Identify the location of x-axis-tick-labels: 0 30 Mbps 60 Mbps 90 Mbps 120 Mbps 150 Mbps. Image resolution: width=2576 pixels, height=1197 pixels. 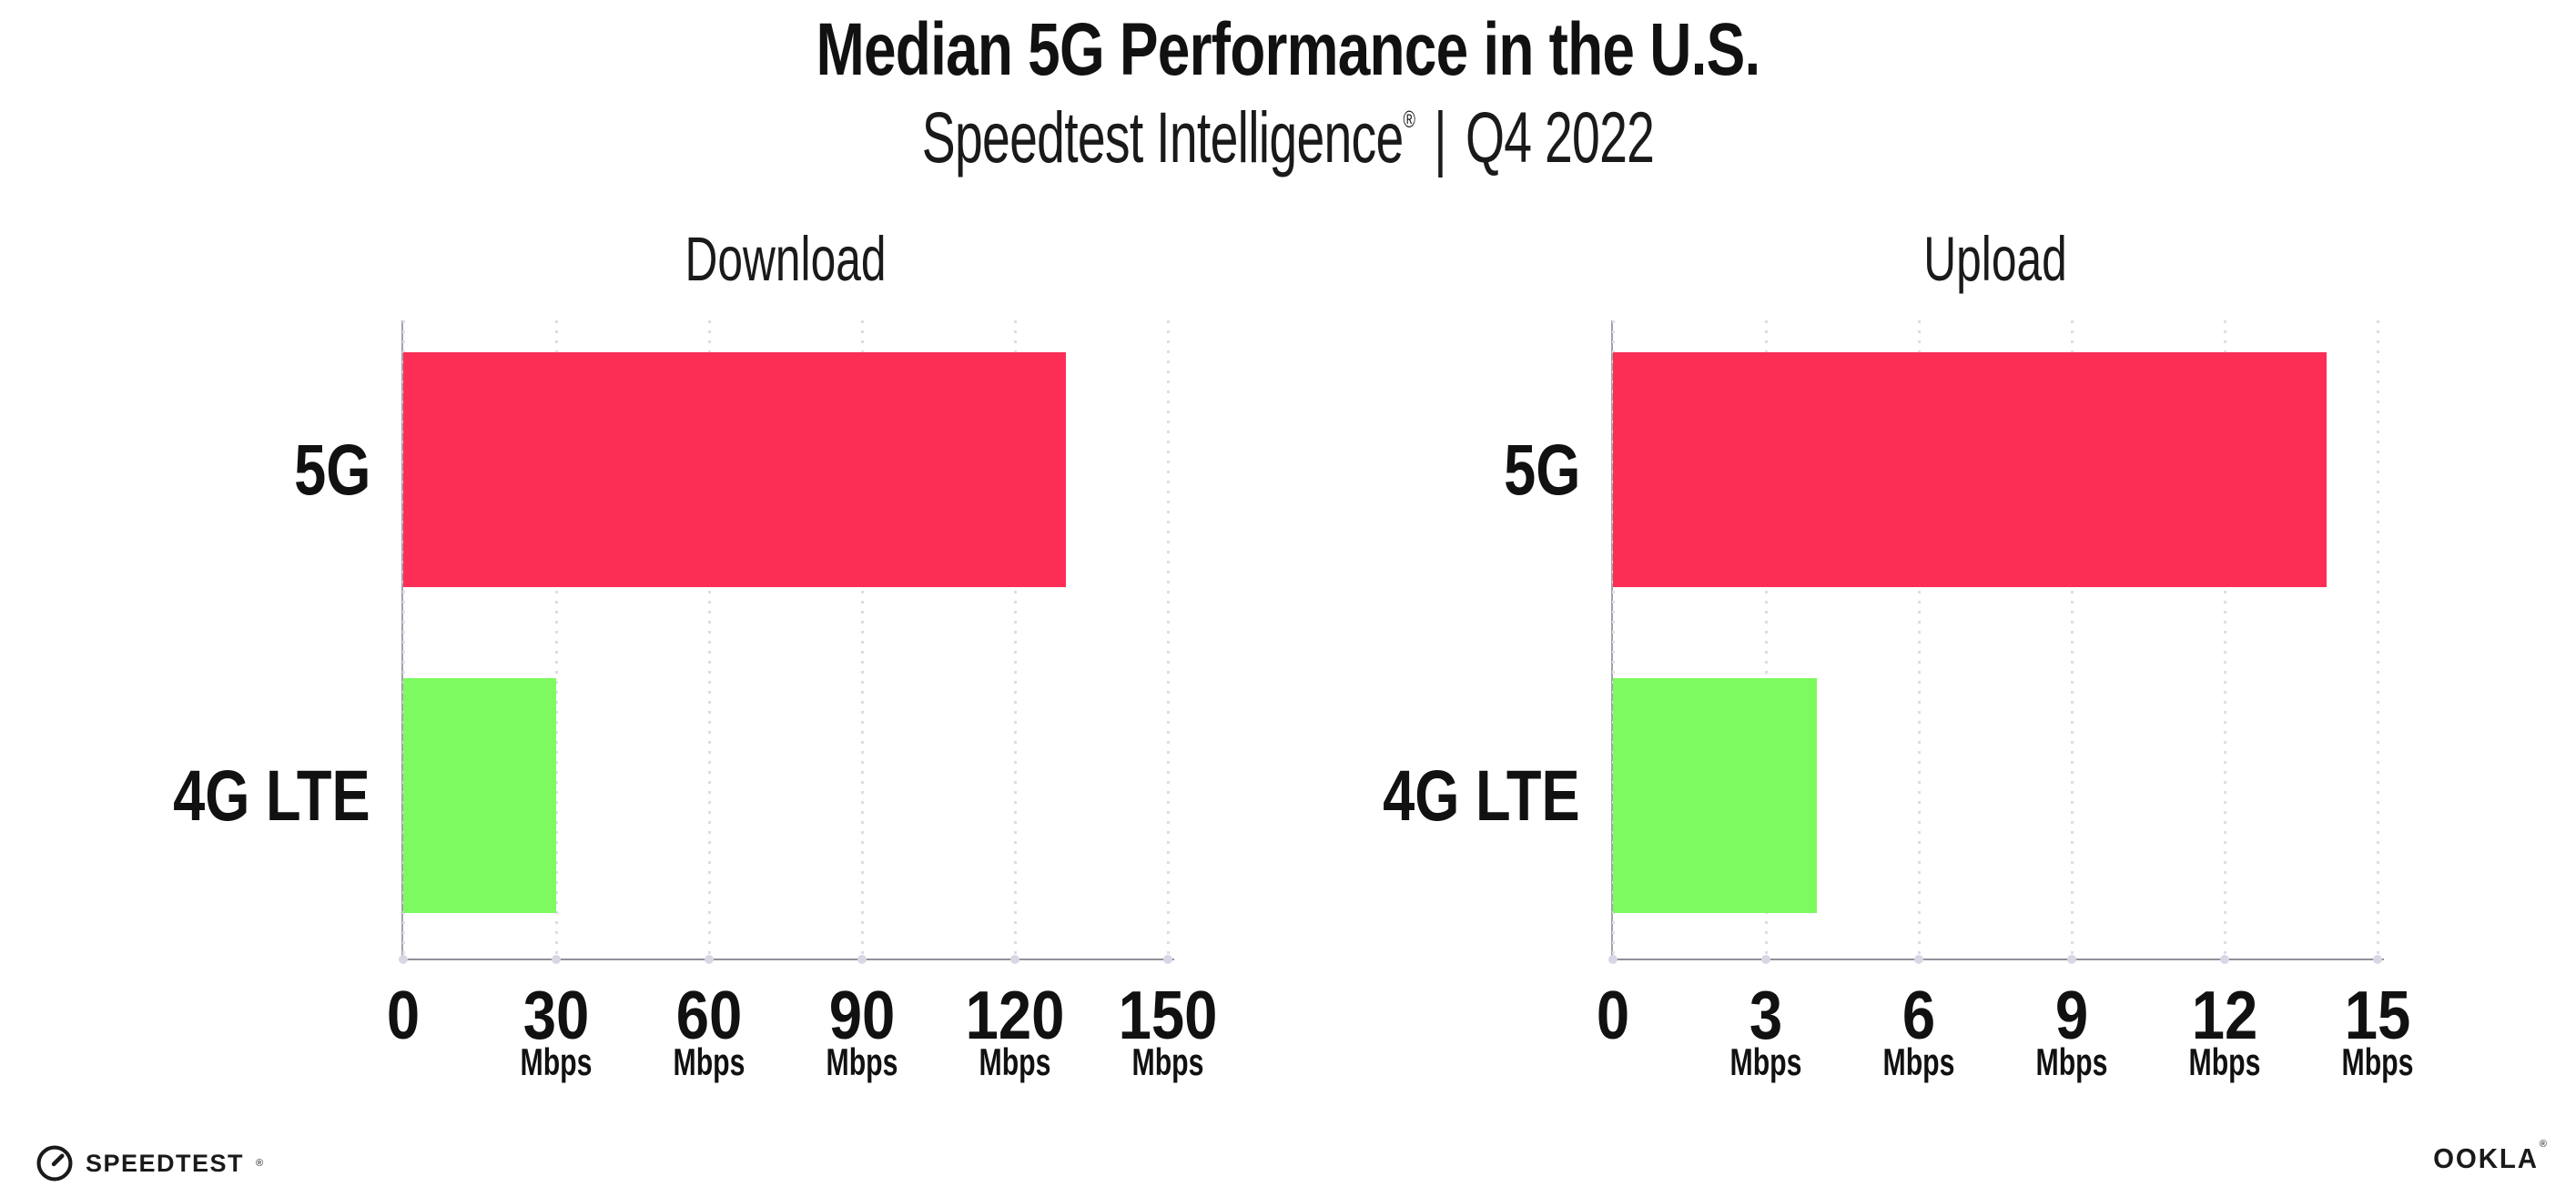
(802, 1052).